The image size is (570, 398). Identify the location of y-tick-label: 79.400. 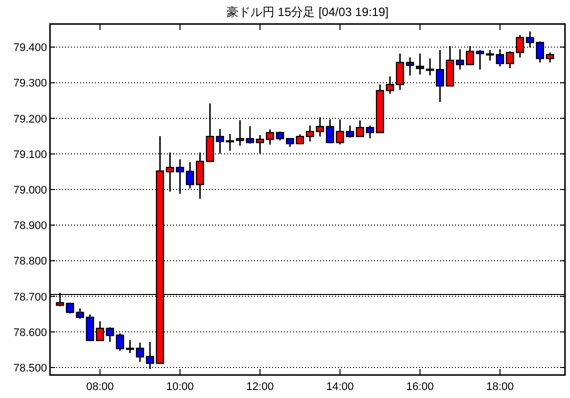
(30, 48).